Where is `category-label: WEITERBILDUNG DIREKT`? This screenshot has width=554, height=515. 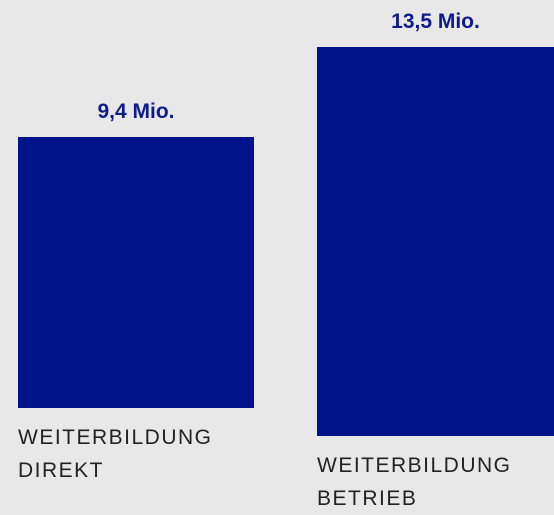 category-label: WEITERBILDUNG DIREKT is located at coordinates (115, 454).